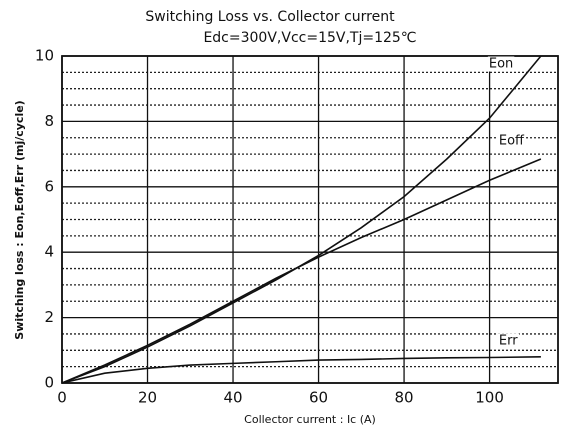  I want to click on x-tick-label: 20, so click(147, 398).